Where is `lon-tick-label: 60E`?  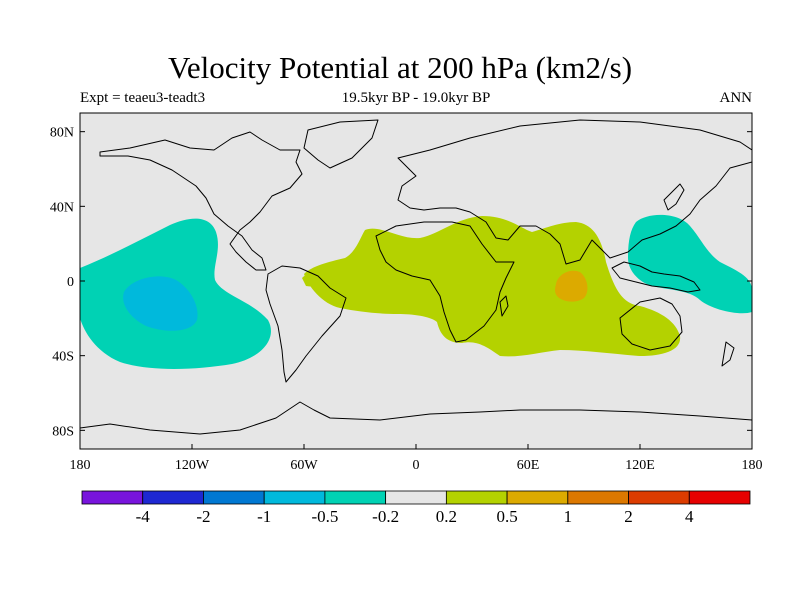 lon-tick-label: 60E is located at coordinates (528, 465).